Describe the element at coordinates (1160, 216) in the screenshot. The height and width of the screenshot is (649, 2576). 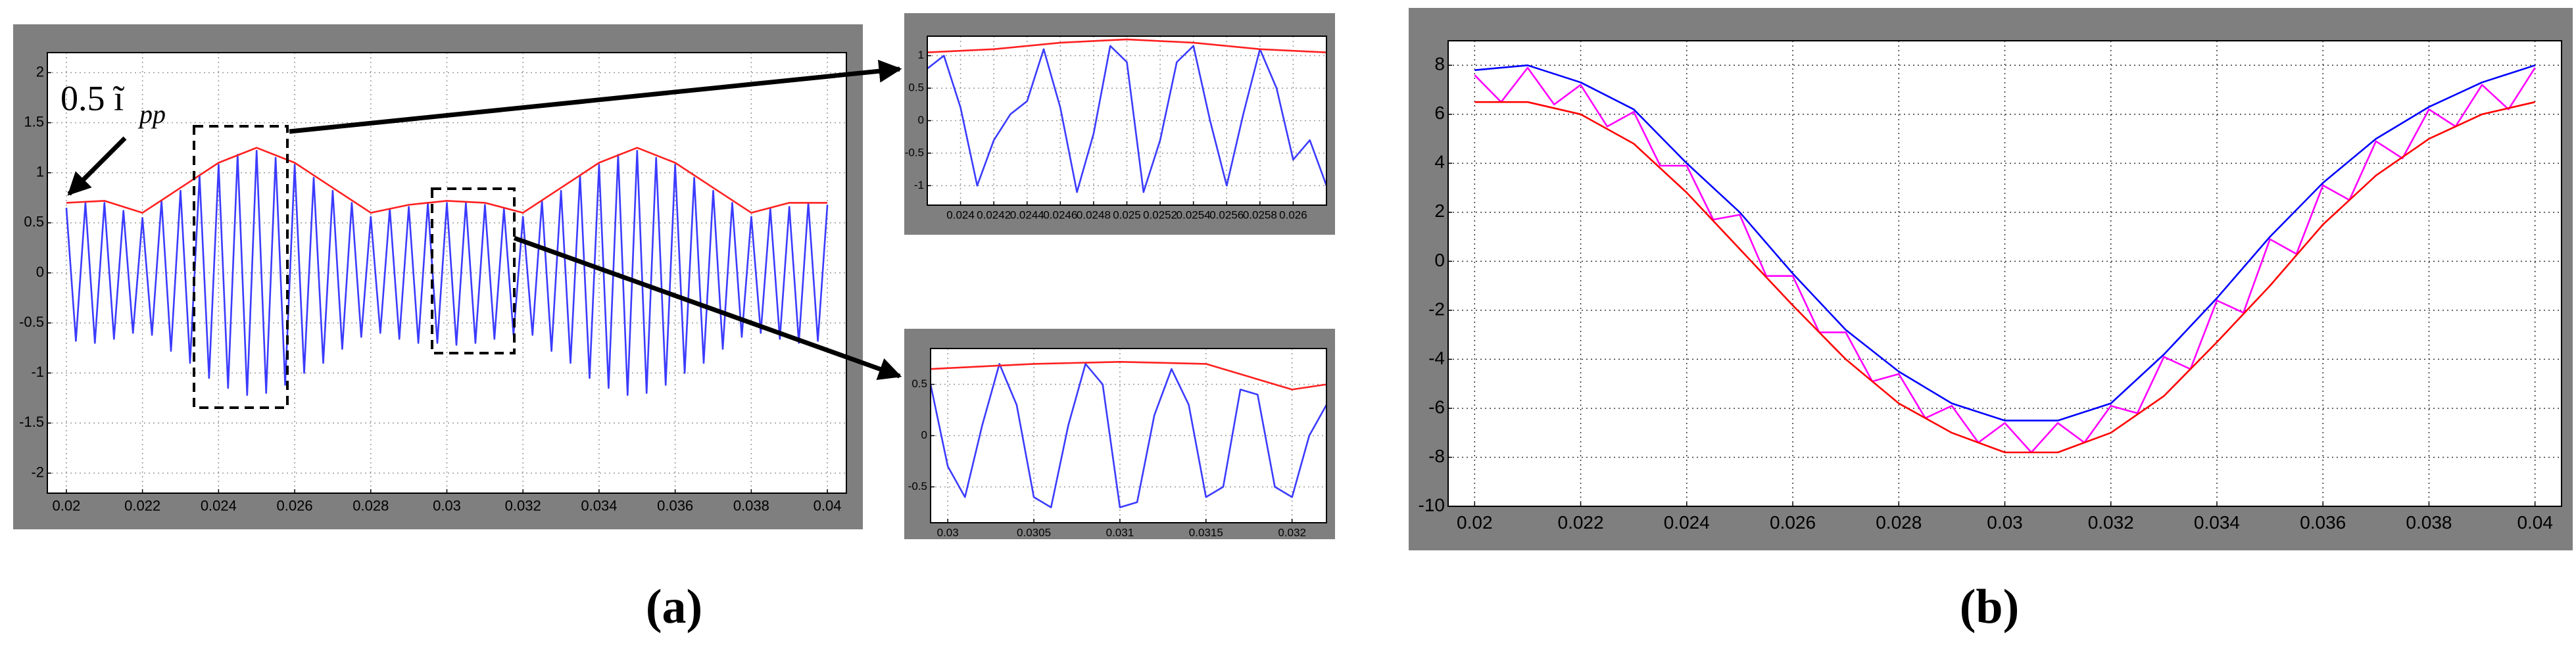
I see `x-tick-label: 0.0252` at that location.